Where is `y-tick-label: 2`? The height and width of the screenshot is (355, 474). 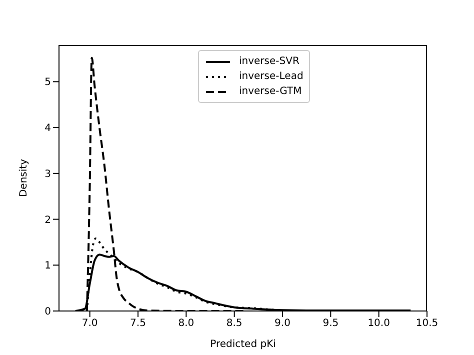
y-tick-label: 2 is located at coordinates (47, 220).